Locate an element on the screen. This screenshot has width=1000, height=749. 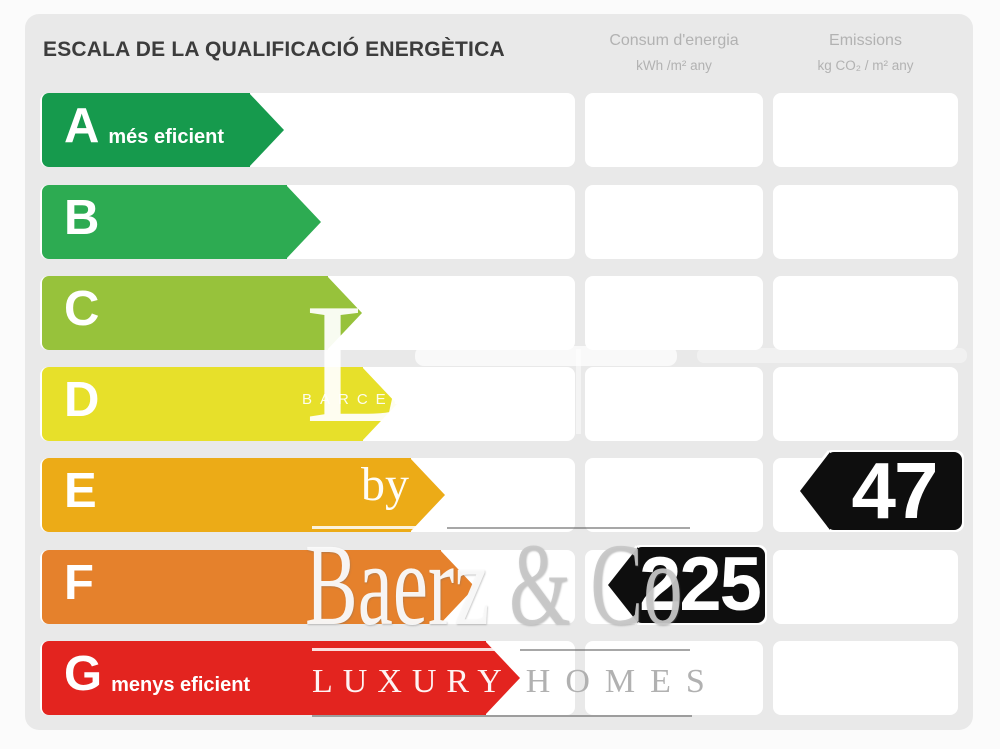
emissions-value: 47 is located at coordinates (895, 490).